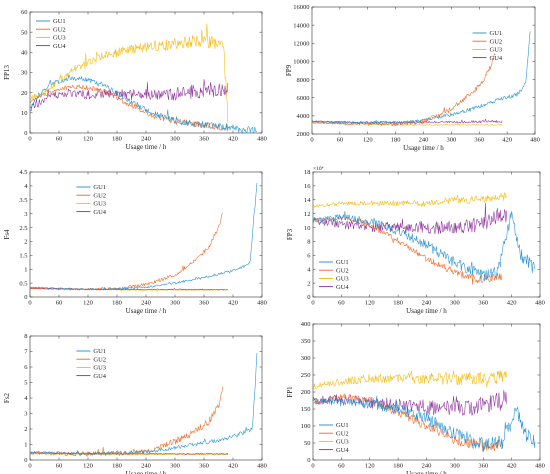 Image resolution: width=550 pixels, height=474 pixels. I want to click on y-tick-label: 10, so click(307, 228).